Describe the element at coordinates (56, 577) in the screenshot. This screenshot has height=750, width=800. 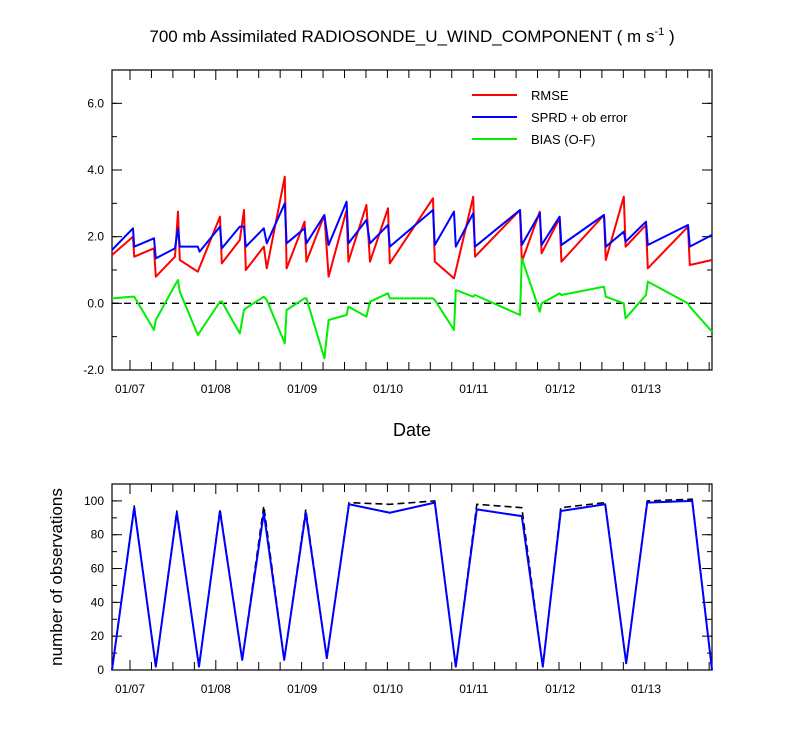
I see `y-axis-label: number of observations` at that location.